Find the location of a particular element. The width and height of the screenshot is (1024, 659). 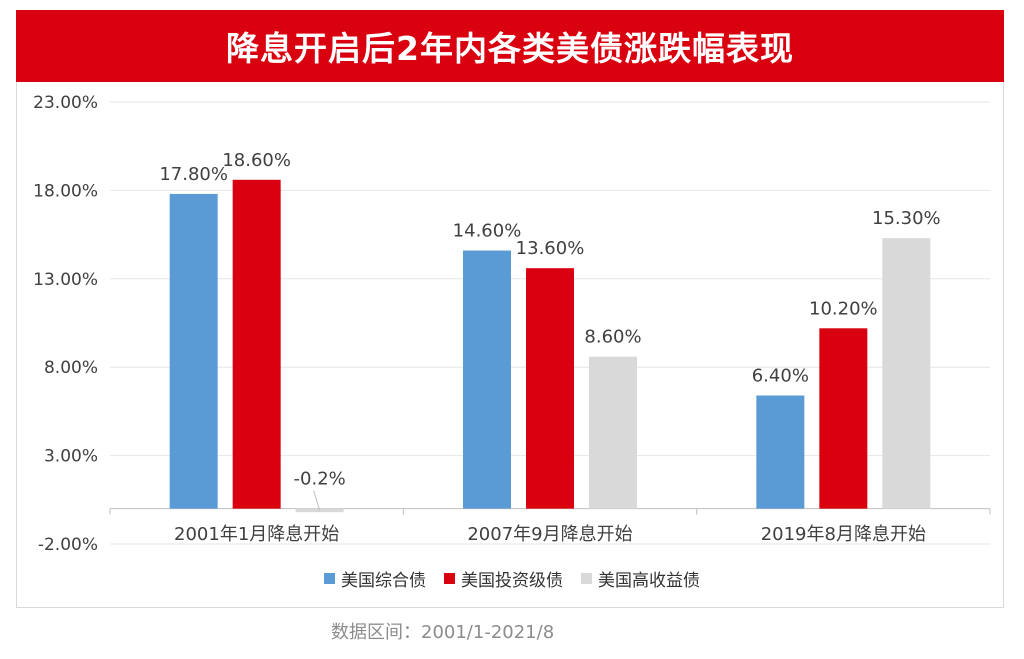

data-label: -0.2% is located at coordinates (320, 479).